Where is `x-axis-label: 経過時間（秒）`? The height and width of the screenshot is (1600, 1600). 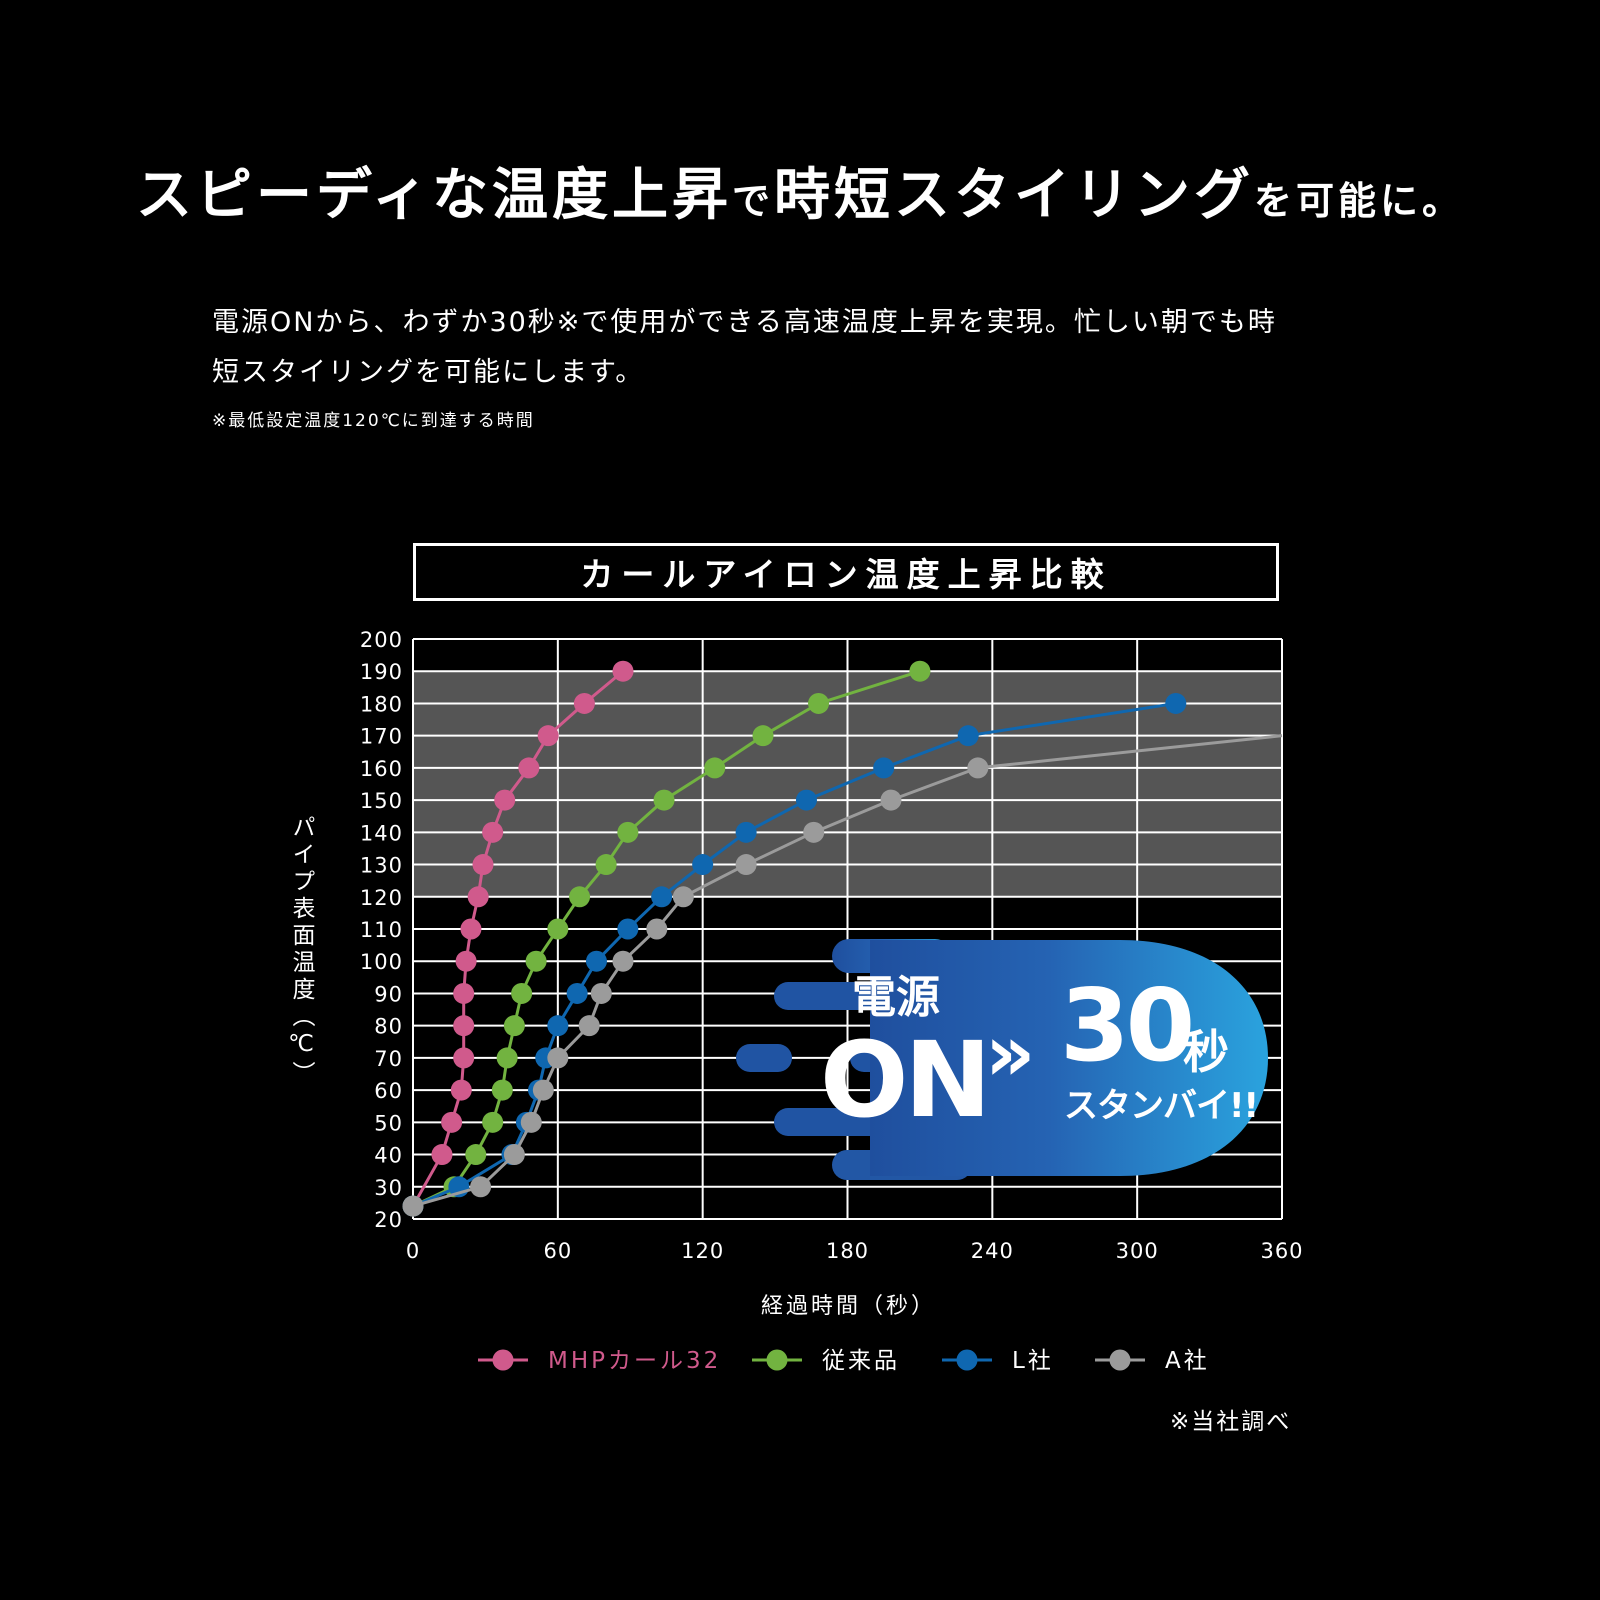 x-axis-label: 経過時間（秒） is located at coordinates (848, 1306).